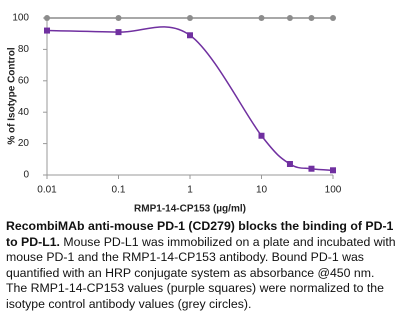 The height and width of the screenshot is (329, 400). I want to click on y-tick-label: 100, so click(20, 18).